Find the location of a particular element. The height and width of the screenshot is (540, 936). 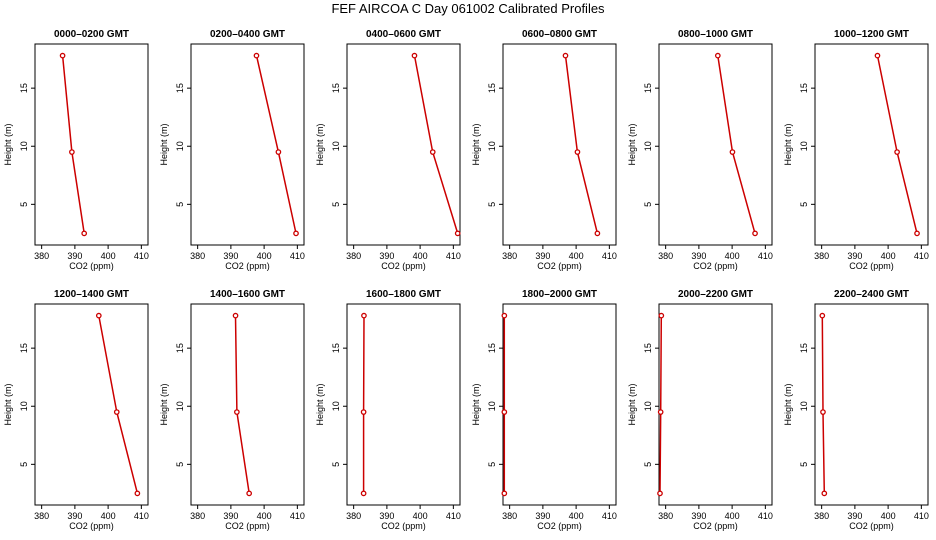

panel-title: 1800–2000 GMT is located at coordinates (559, 294).